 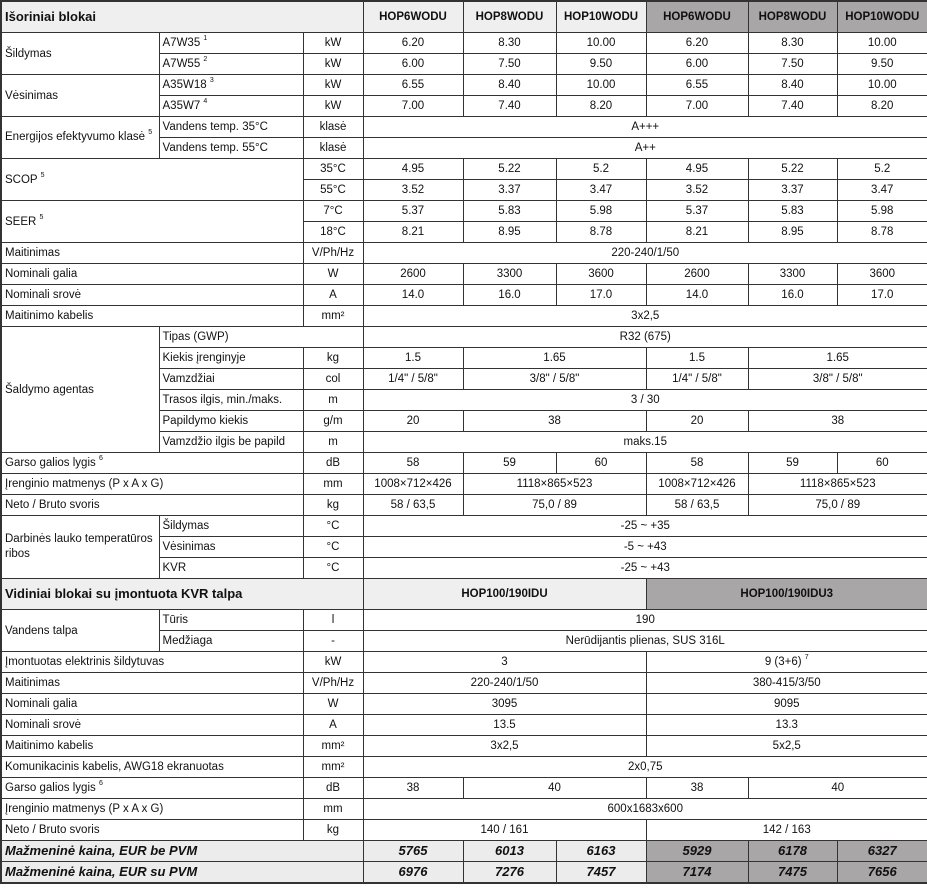 I want to click on value: Nerūdijantis plienas, SUS 316L, so click(x=644, y=641).